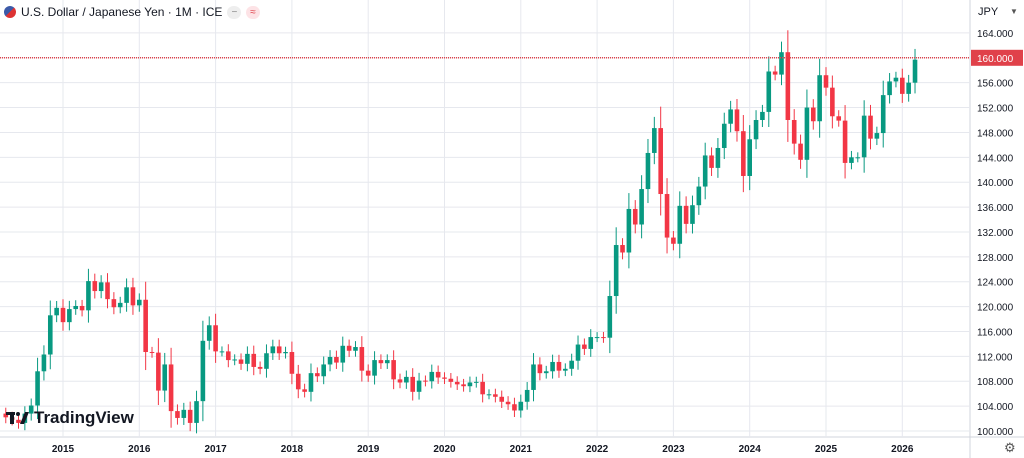  I want to click on tradingview-logo: TradingView, so click(70, 418).